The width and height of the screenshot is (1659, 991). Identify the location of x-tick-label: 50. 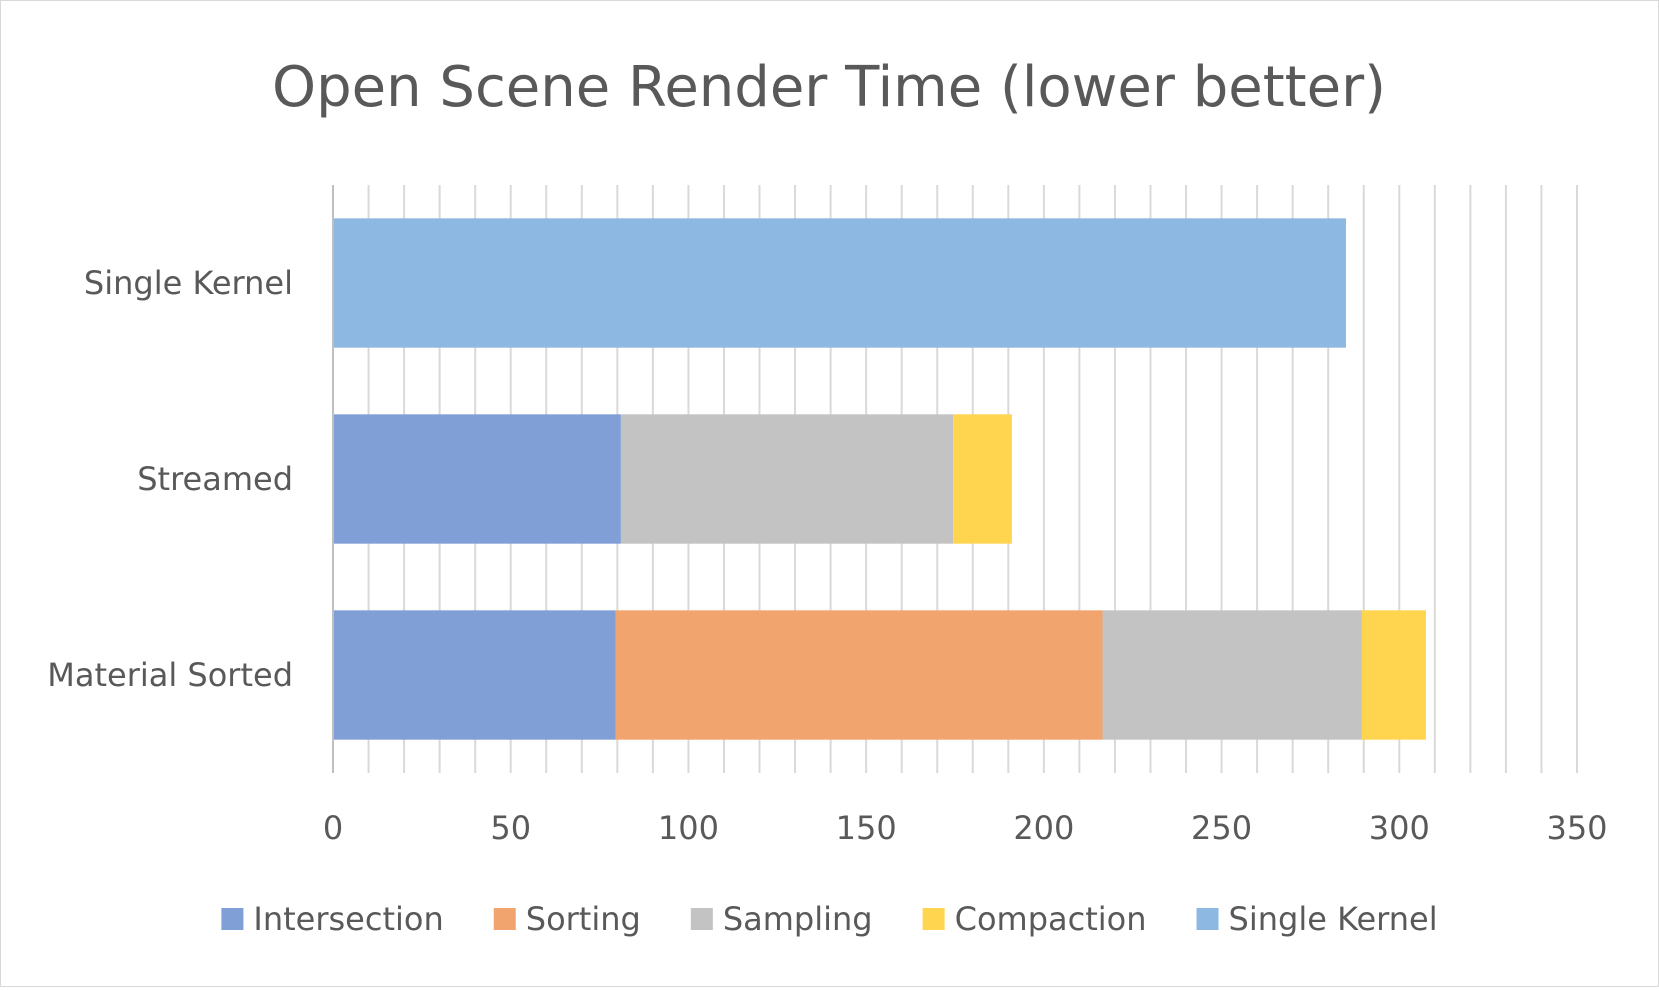
(510, 828).